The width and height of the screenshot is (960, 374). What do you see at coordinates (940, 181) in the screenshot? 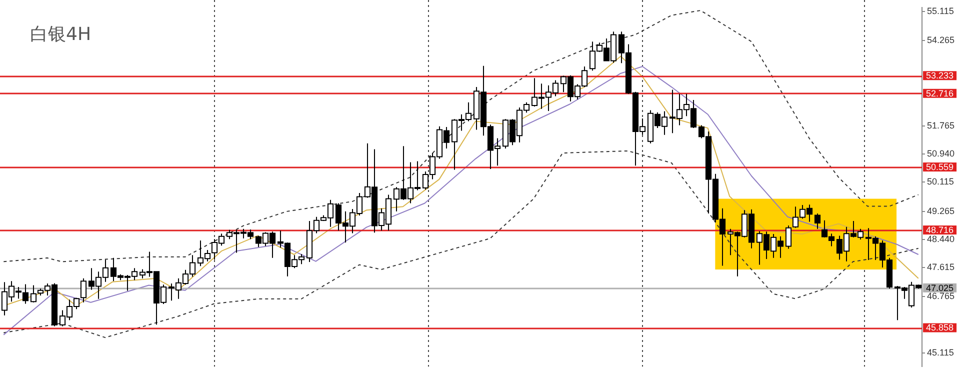
I see `y-tick-label: 50.115` at bounding box center [940, 181].